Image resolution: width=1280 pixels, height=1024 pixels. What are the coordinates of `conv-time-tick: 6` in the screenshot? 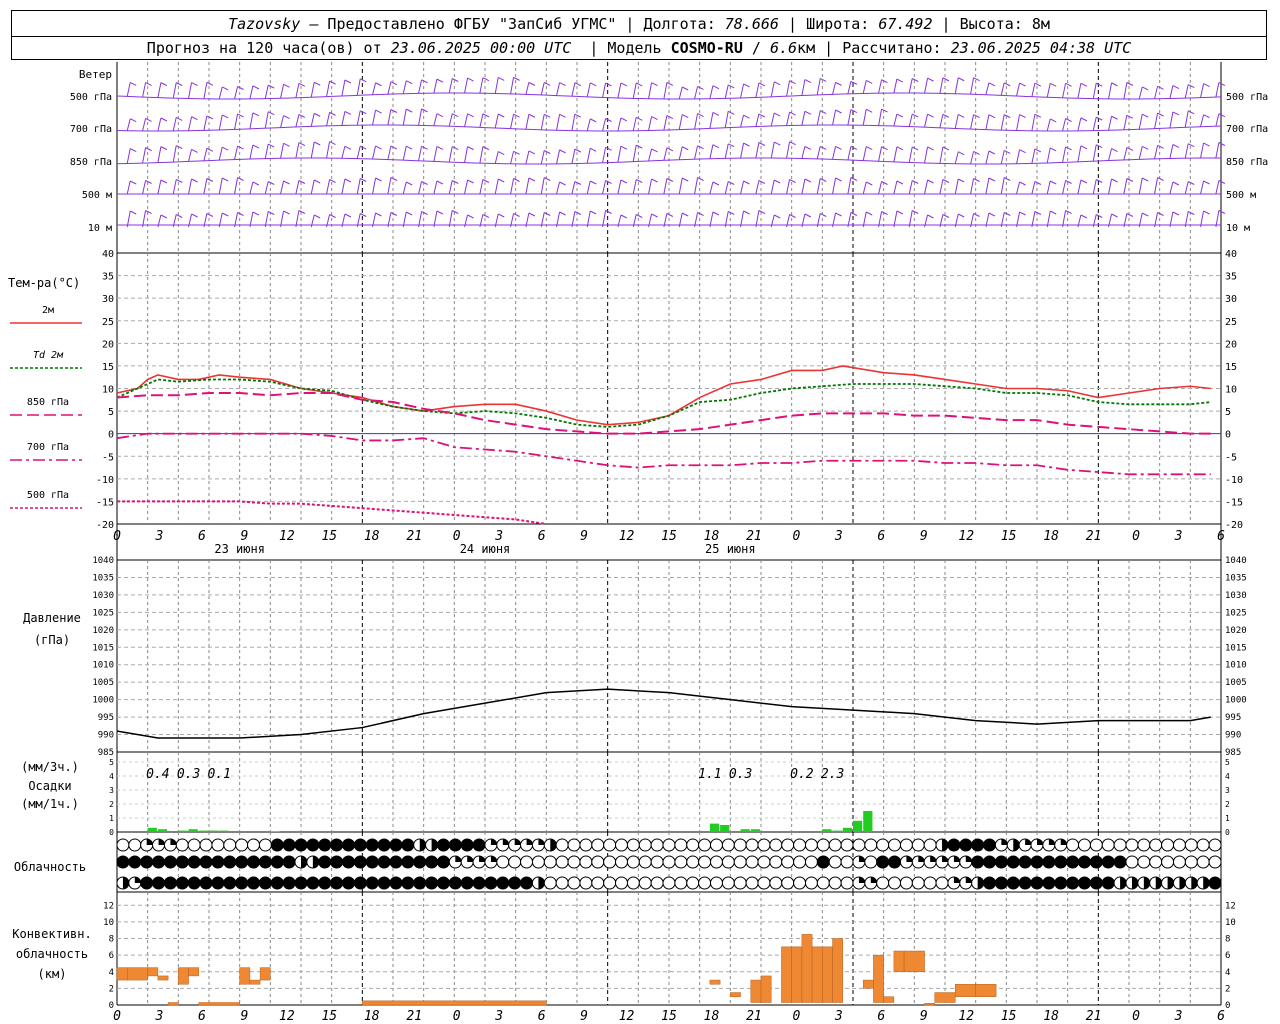 It's located at (542, 1016).